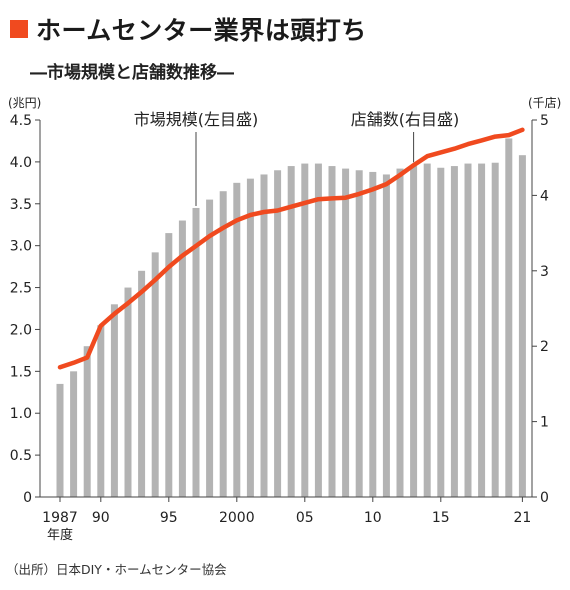  Describe the element at coordinates (21, 205) in the screenshot. I see `left-tick-label: 3.5` at that location.